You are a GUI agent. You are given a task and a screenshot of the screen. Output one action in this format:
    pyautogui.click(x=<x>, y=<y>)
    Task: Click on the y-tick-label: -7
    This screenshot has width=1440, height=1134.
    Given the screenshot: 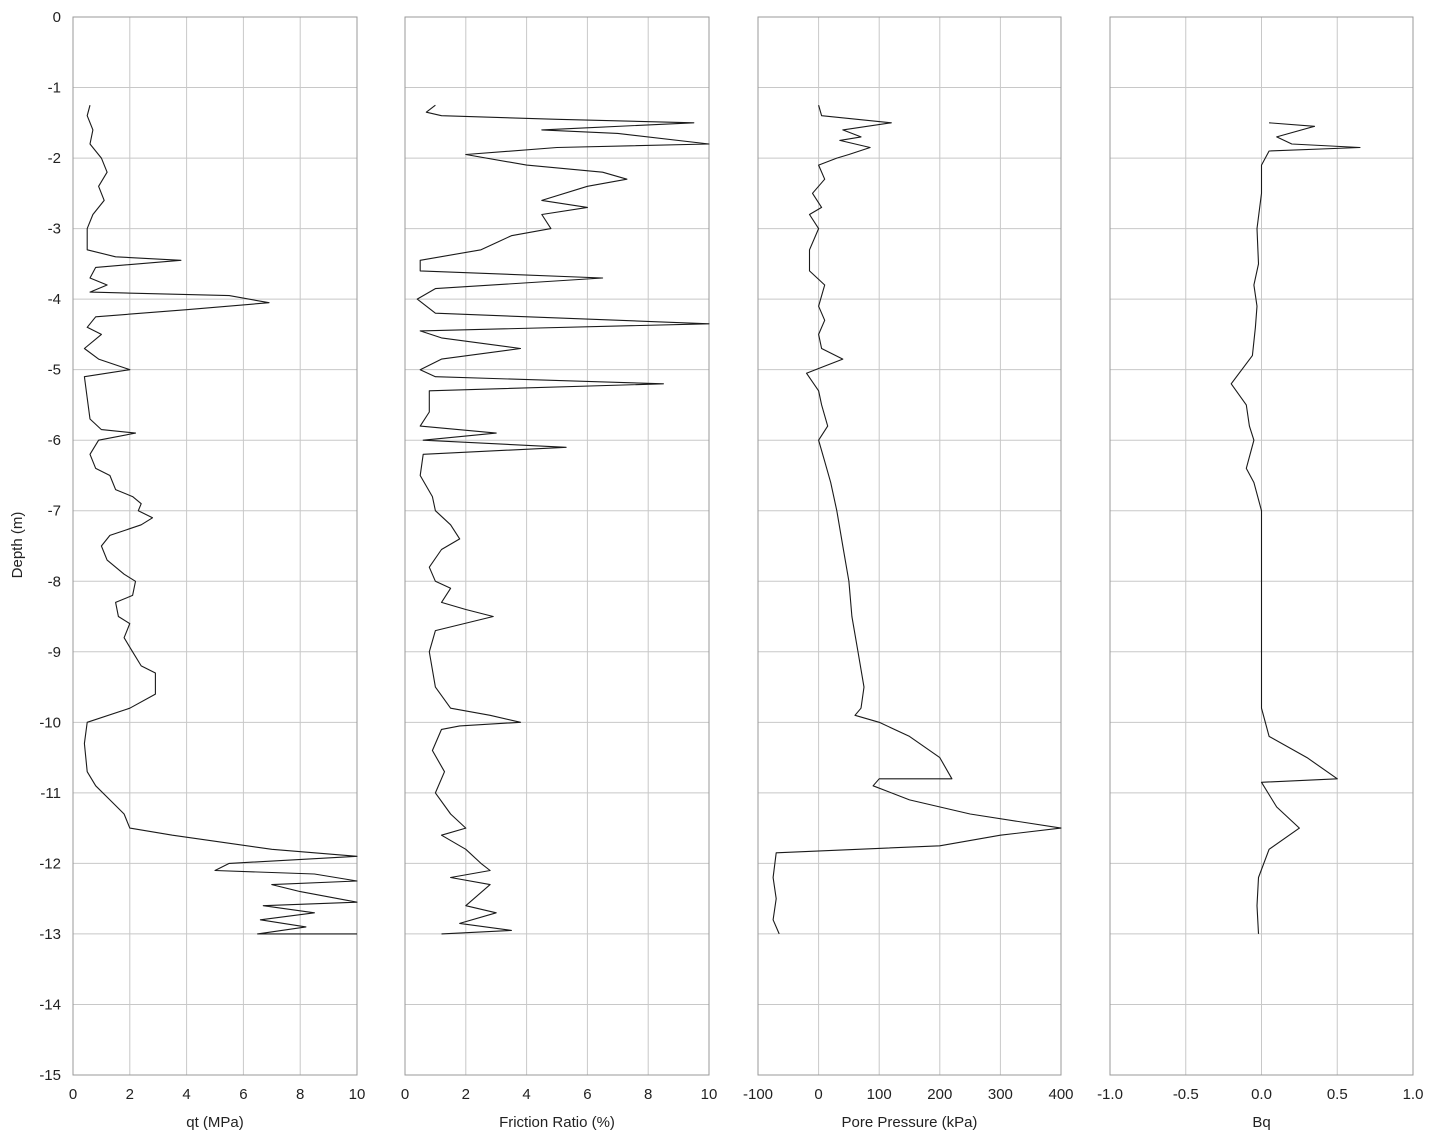 What is the action you would take?
    pyautogui.click(x=54, y=511)
    